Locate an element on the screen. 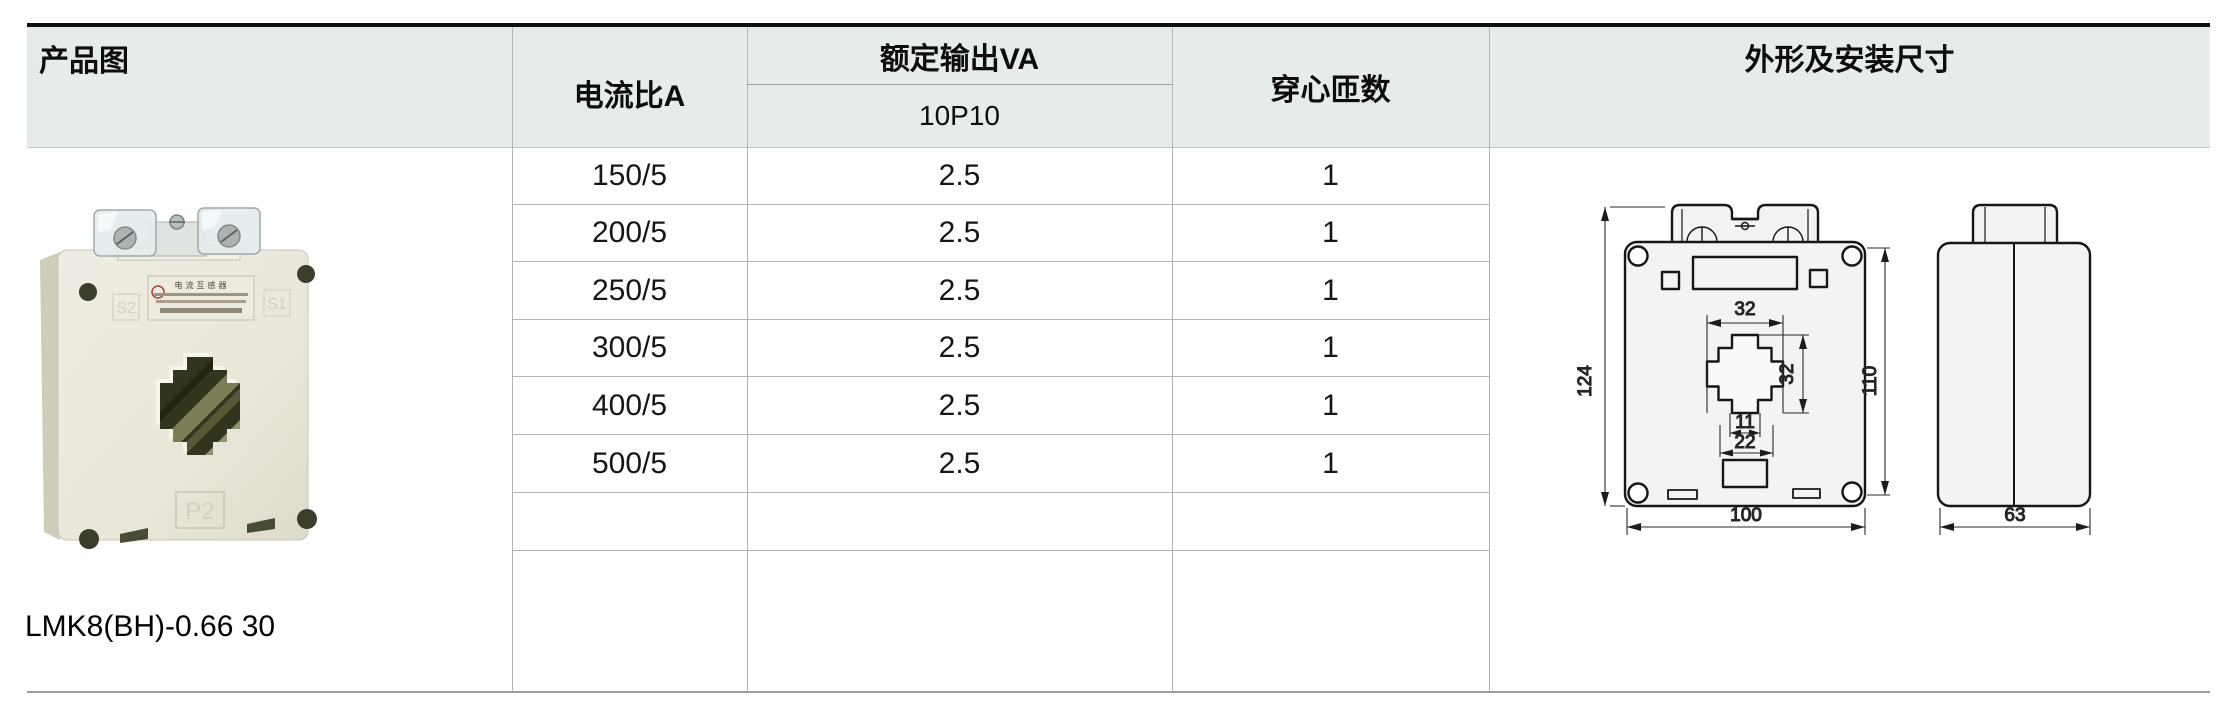  dim-body-height: 110 is located at coordinates (1870, 381).